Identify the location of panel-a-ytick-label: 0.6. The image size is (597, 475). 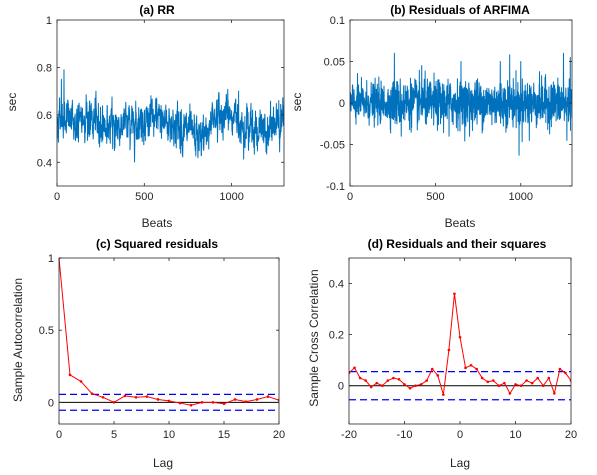
(44, 116).